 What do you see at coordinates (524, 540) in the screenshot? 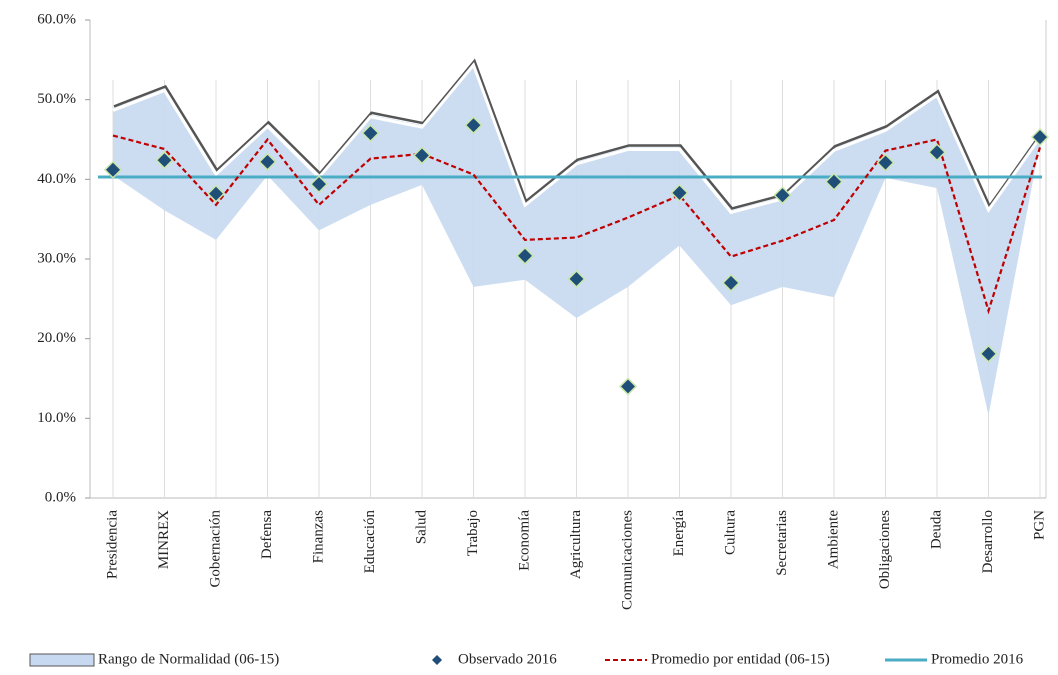
I see `x-tick-label: Economía` at bounding box center [524, 540].